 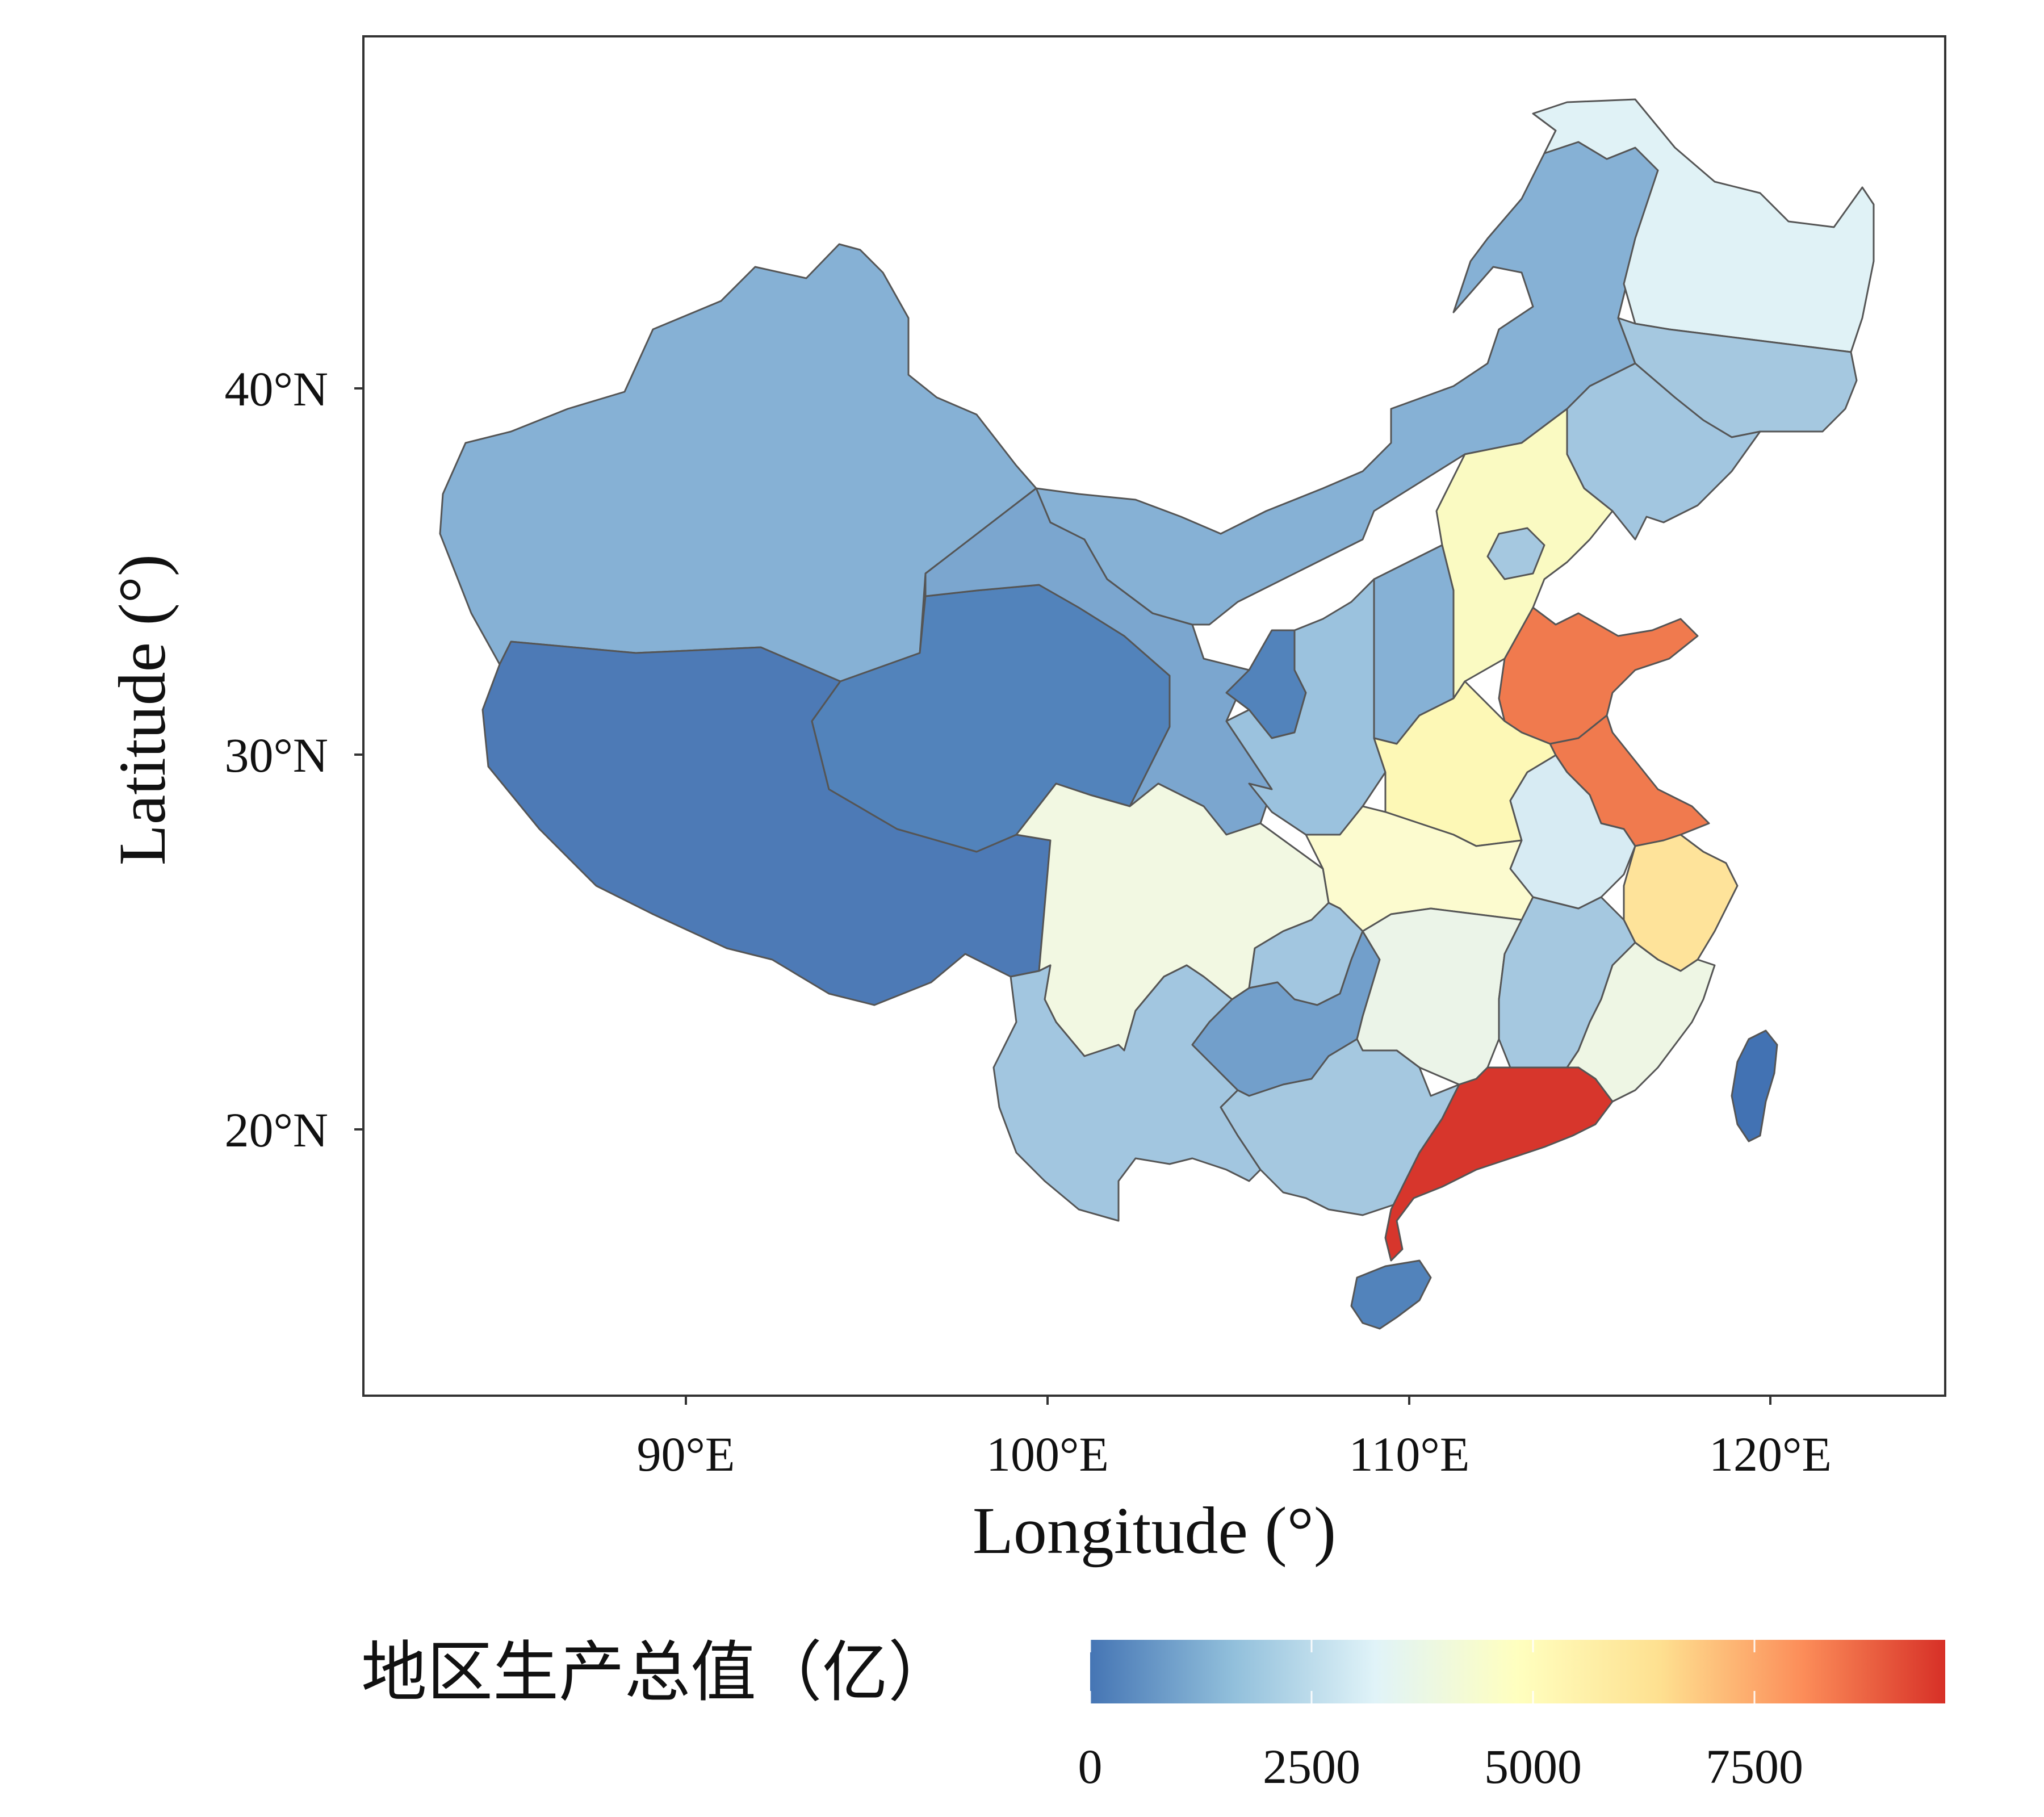 What do you see at coordinates (1641, 1022) in the screenshot?
I see `fujian-region` at bounding box center [1641, 1022].